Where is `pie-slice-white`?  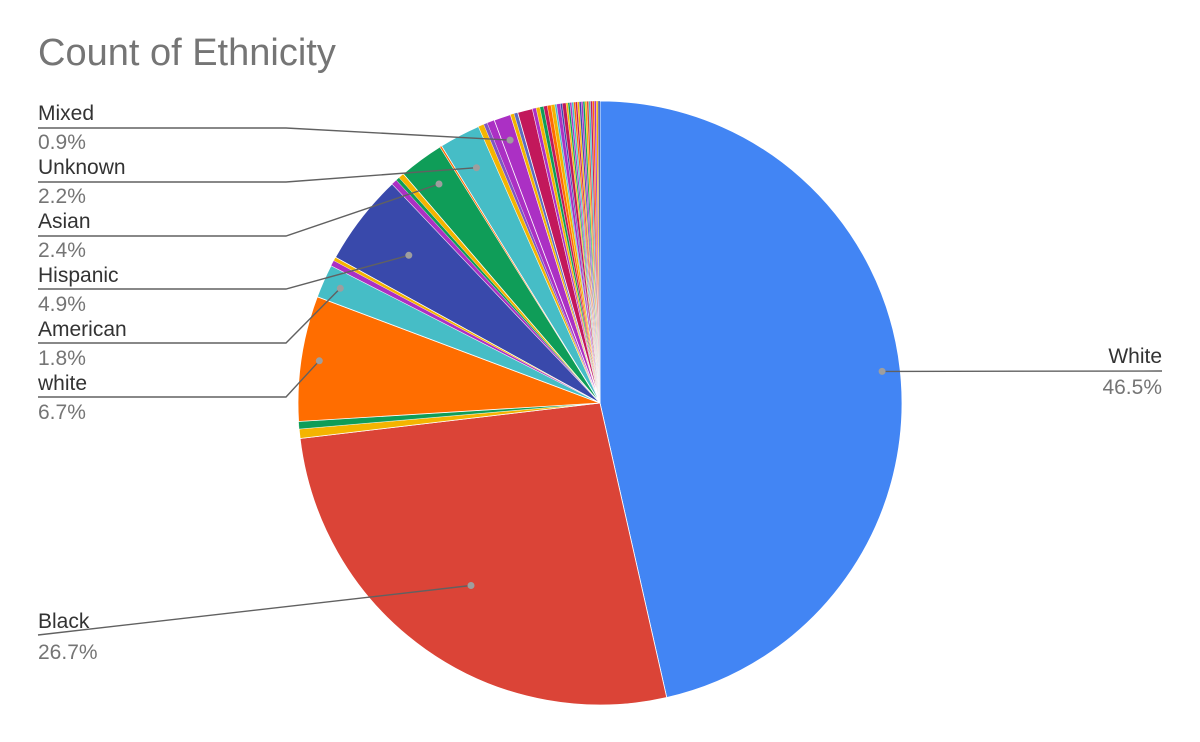
pie-slice-white is located at coordinates (449, 359).